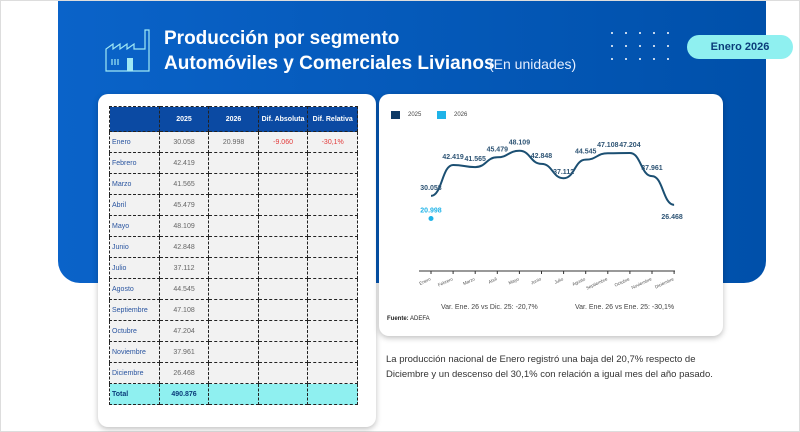 This screenshot has width=800, height=432. What do you see at coordinates (578, 281) in the screenshot?
I see `x-tick-label: Agosto` at bounding box center [578, 281].